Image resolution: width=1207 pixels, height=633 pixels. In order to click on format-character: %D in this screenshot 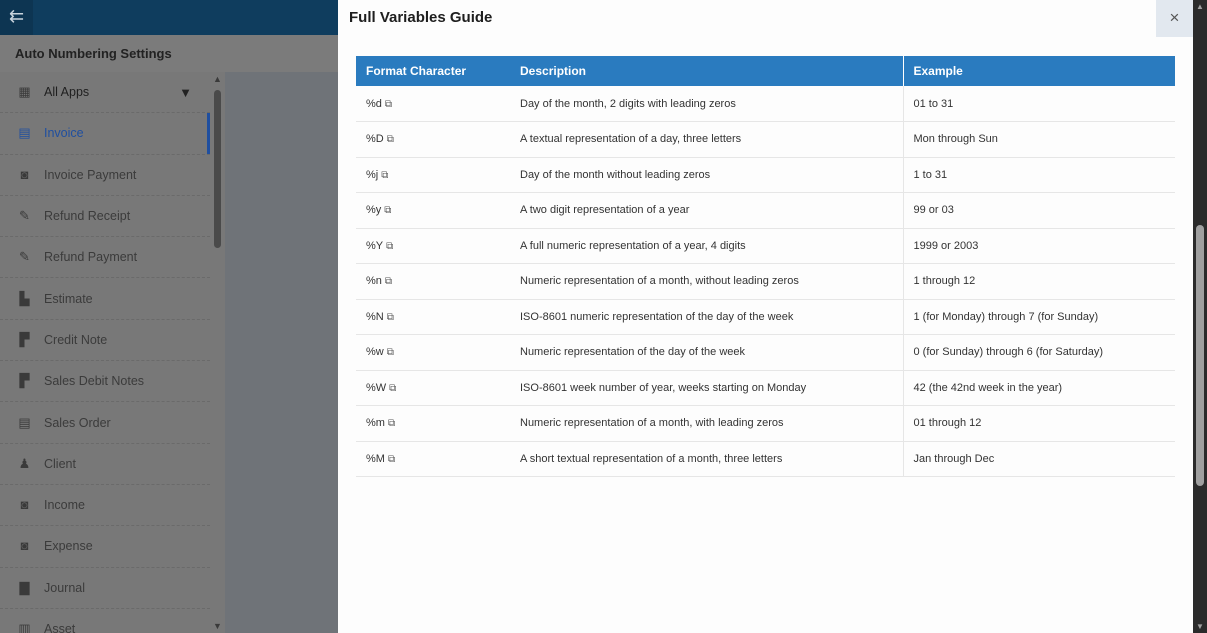, I will do `click(375, 139)`.